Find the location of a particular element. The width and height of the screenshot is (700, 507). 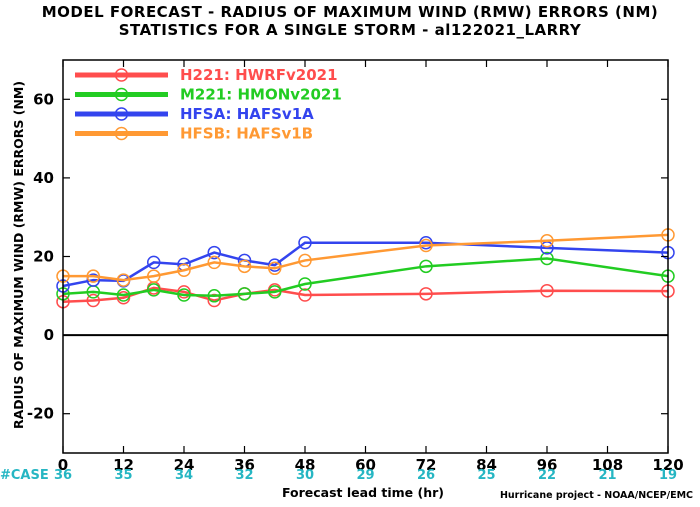

y-tick-label: 20 is located at coordinates (43, 257).